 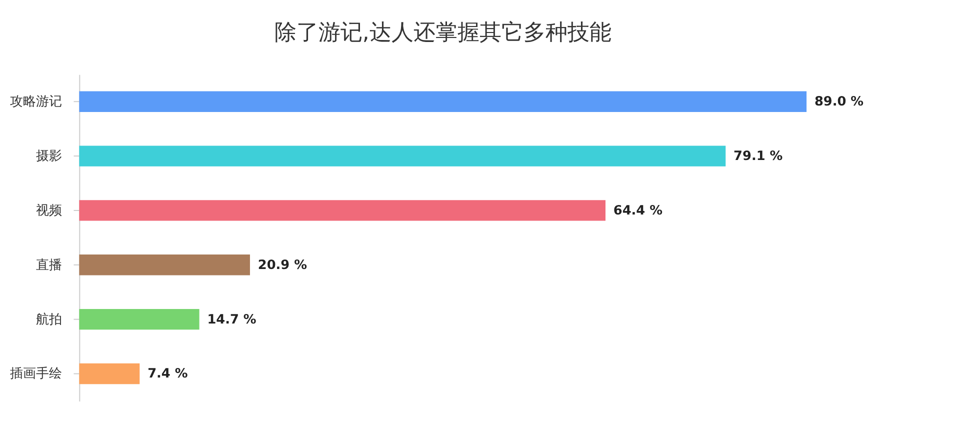 I want to click on data-label: 7.4 %, so click(x=168, y=374).